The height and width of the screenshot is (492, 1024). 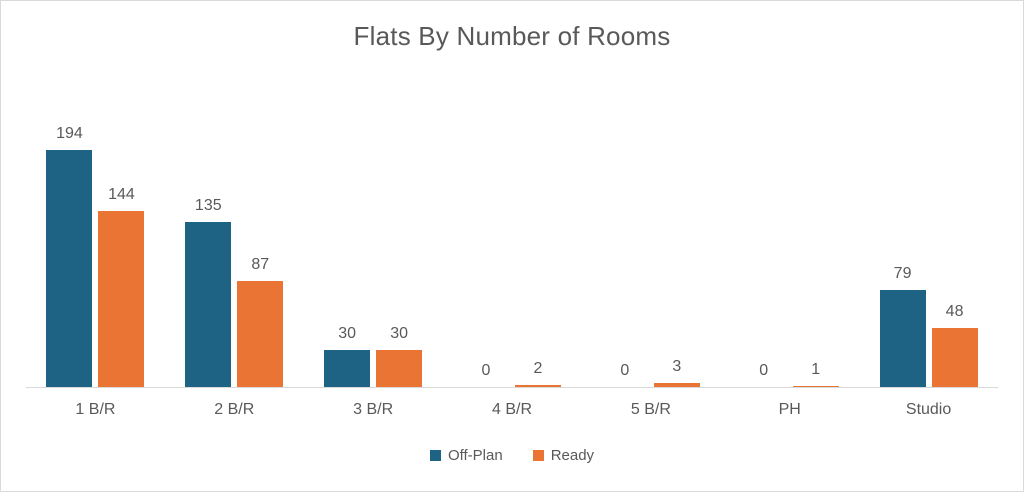 I want to click on chart-title: Flats By Number of Rooms, so click(x=512, y=36).